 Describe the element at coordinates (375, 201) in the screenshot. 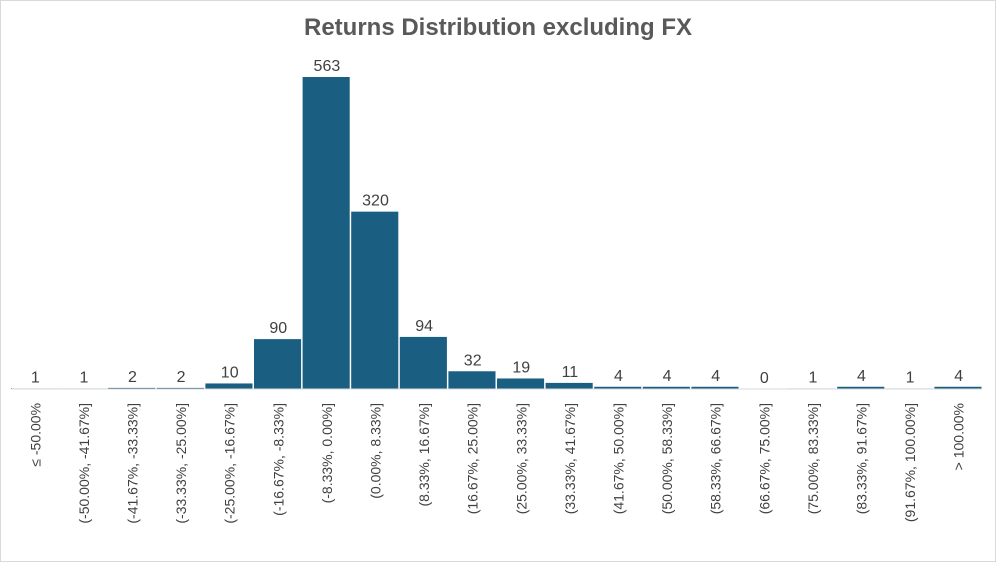

I see `data-label-7: 320` at that location.